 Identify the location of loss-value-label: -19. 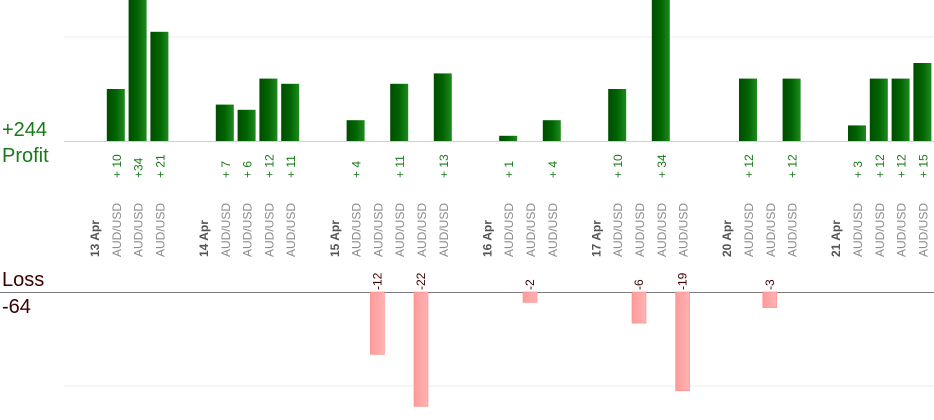
(683, 281).